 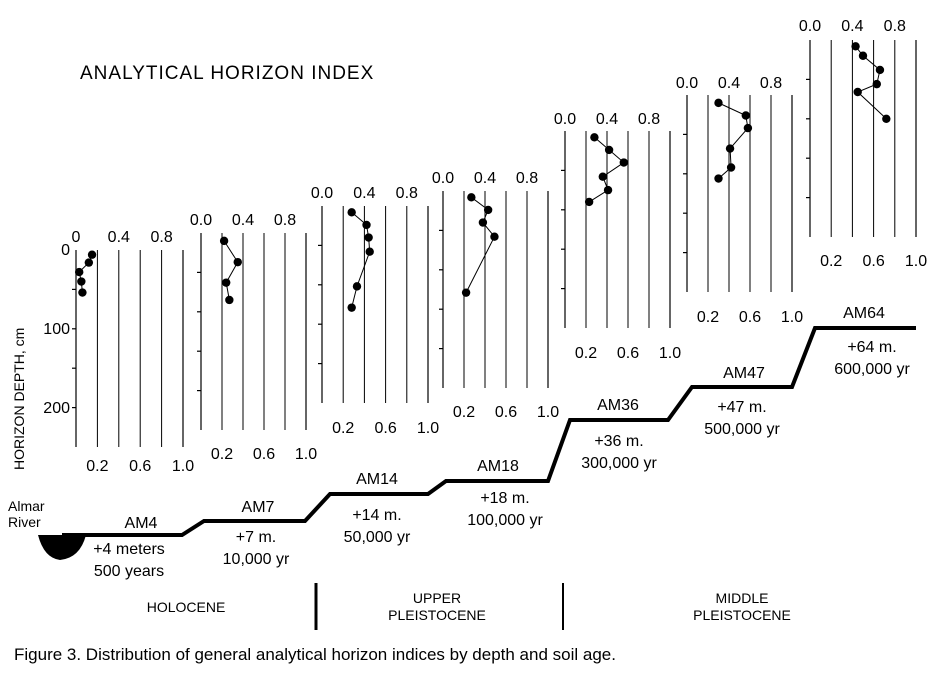 I want to click on terrace-label-am18: AM18 +18 m. 100,000 yr, so click(x=505, y=493).